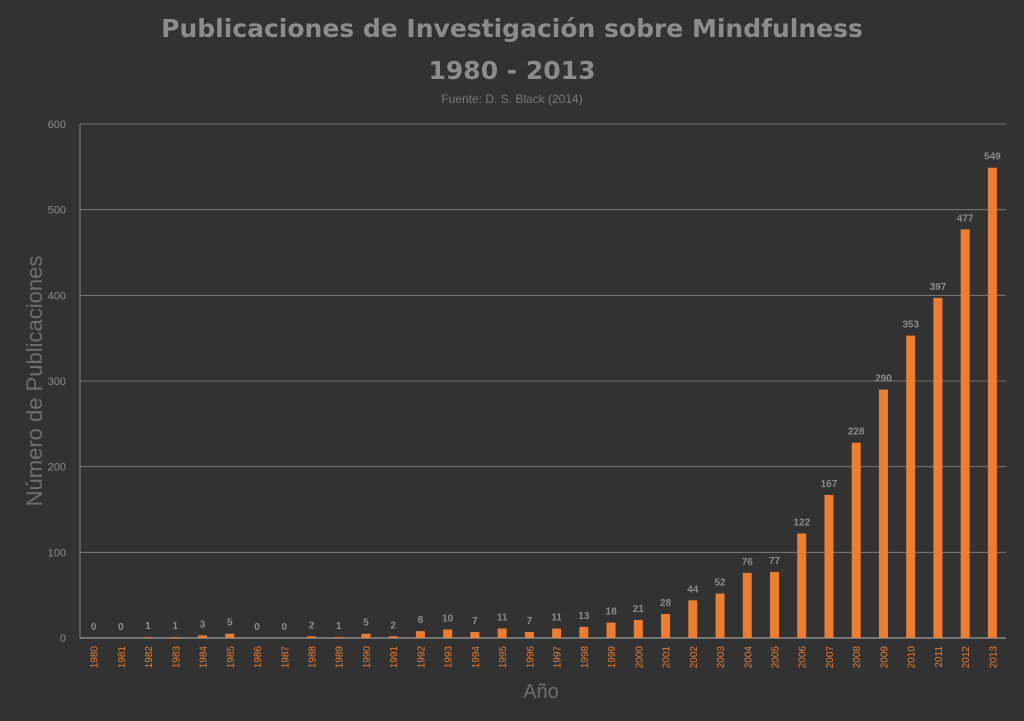 This screenshot has width=1024, height=721. I want to click on x-tick-label: 2004, so click(748, 657).